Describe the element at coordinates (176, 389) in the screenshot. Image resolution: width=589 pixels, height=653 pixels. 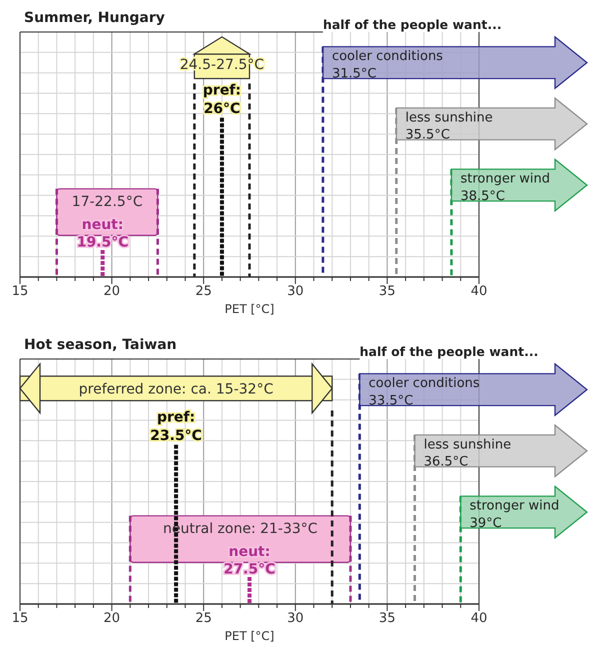
I see `data-label: preferred zone: ca. 15-32°C` at that location.